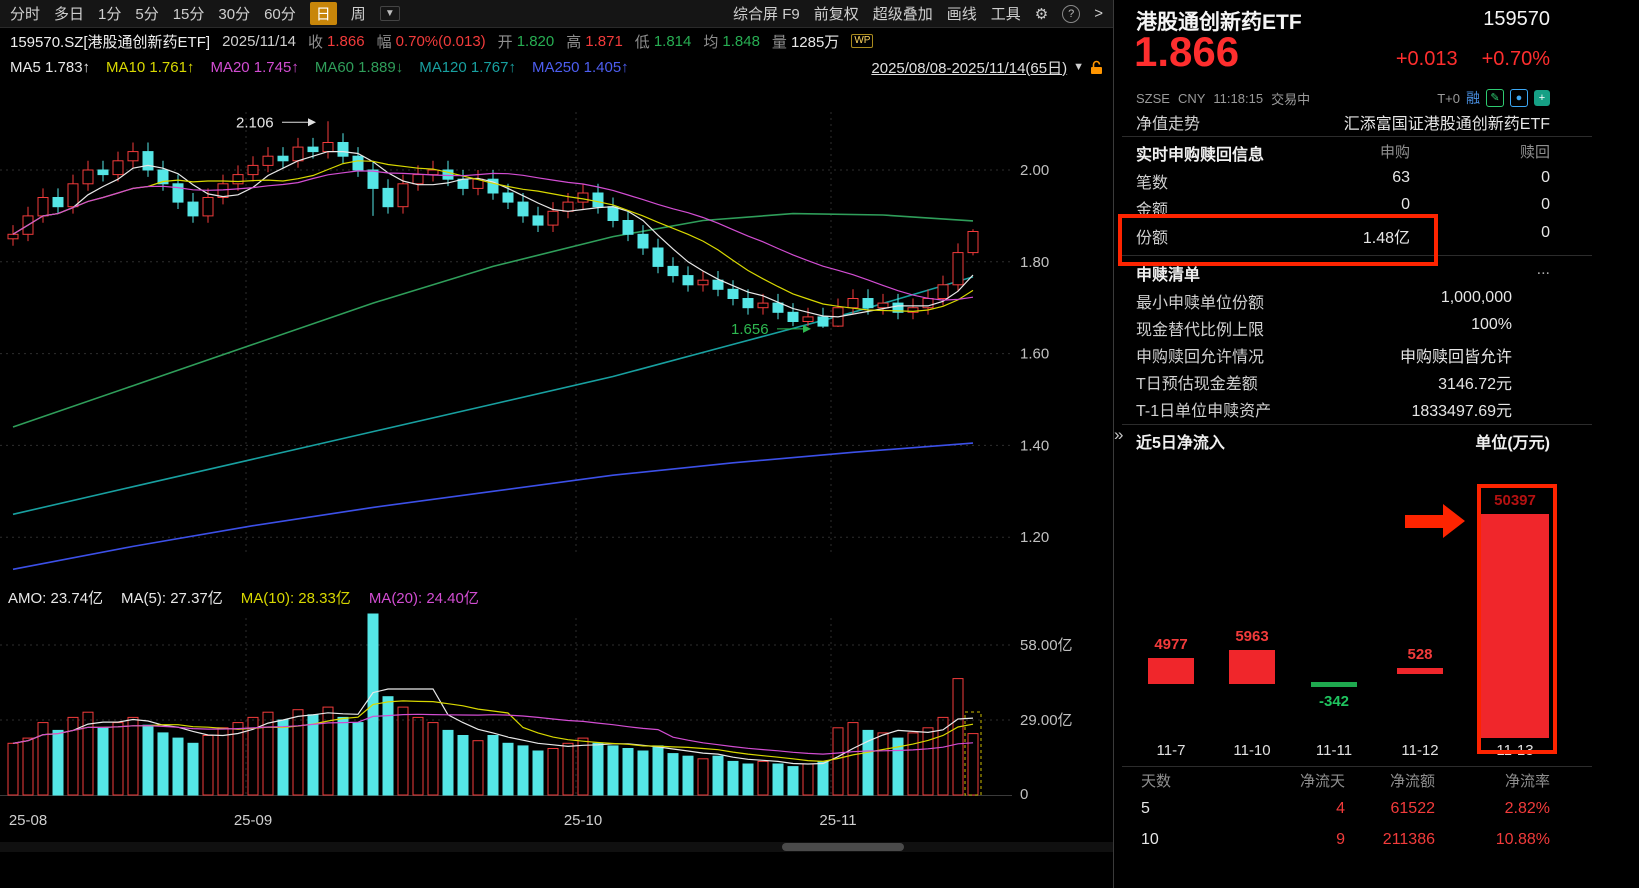 The height and width of the screenshot is (888, 1639). I want to click on flow-header: 近5日净流入 单位(万元), so click(1343, 442).